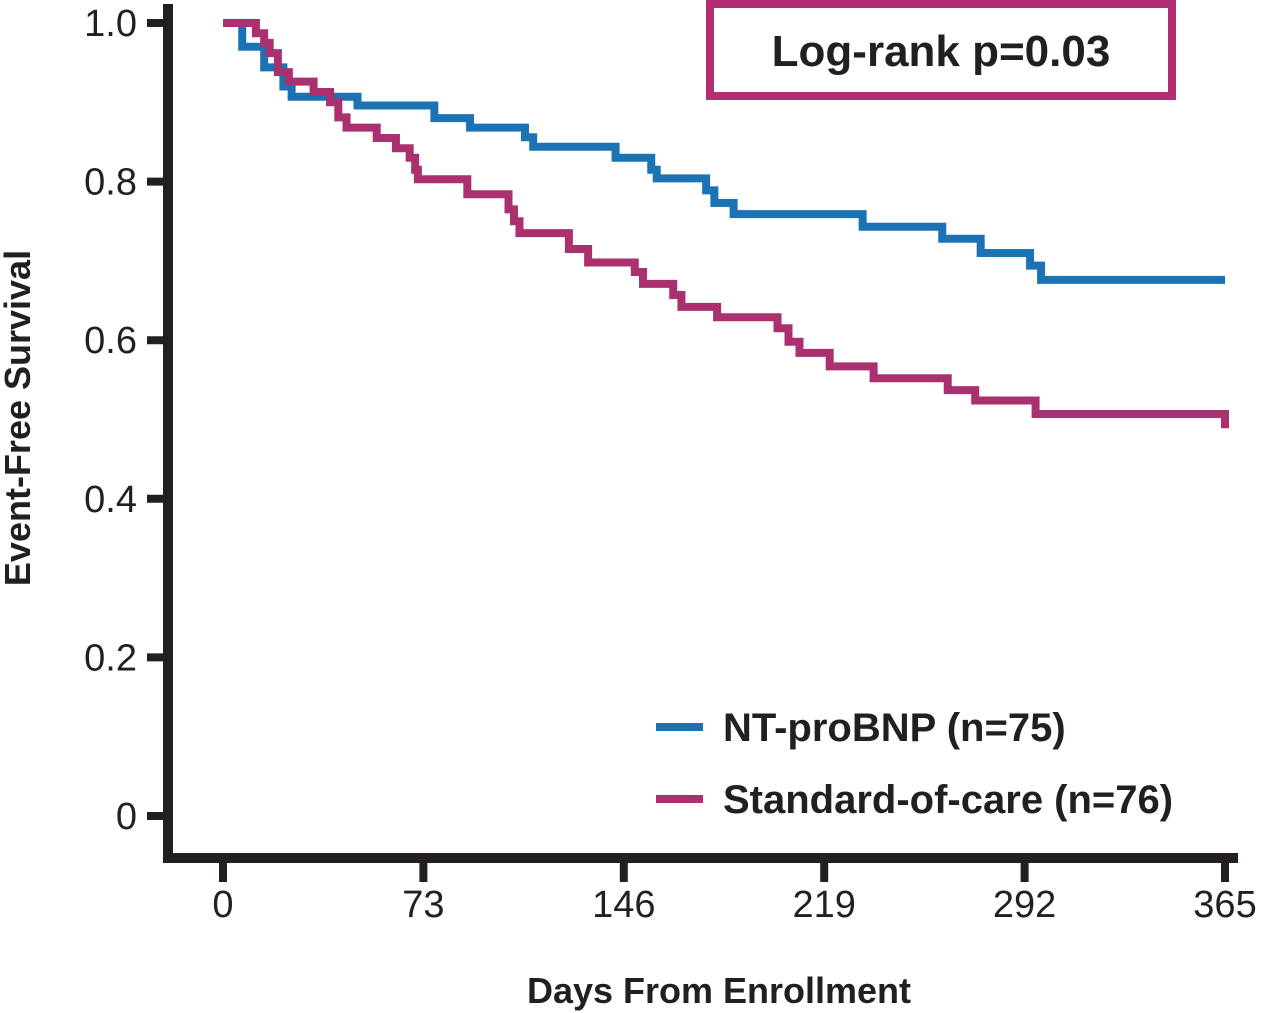  Describe the element at coordinates (110, 658) in the screenshot. I see `y-tick-label: 0.2` at that location.